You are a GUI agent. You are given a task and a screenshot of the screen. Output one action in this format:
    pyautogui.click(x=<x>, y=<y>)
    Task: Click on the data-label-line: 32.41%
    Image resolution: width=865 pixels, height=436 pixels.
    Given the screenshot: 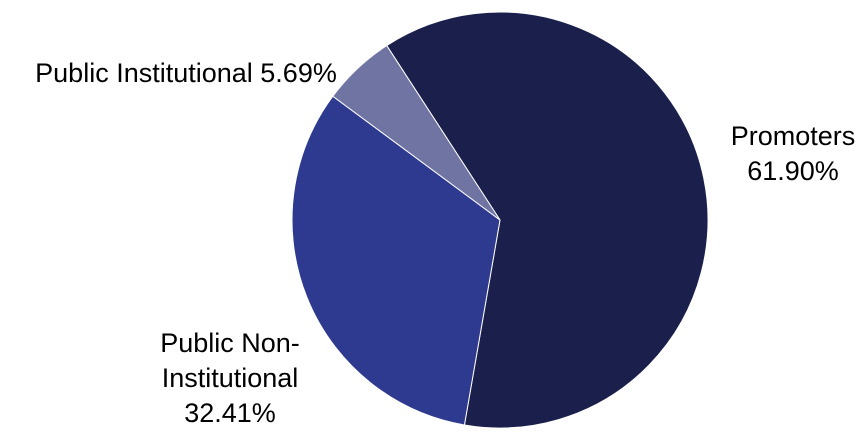 What is the action you would take?
    pyautogui.click(x=230, y=413)
    